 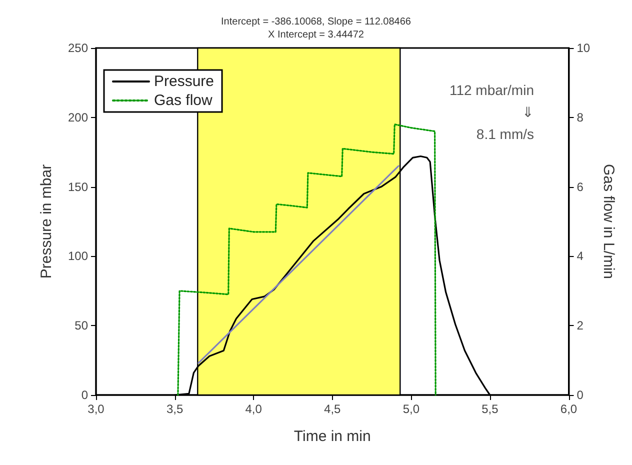 What do you see at coordinates (78, 48) in the screenshot?
I see `y-tick-label: 250` at bounding box center [78, 48].